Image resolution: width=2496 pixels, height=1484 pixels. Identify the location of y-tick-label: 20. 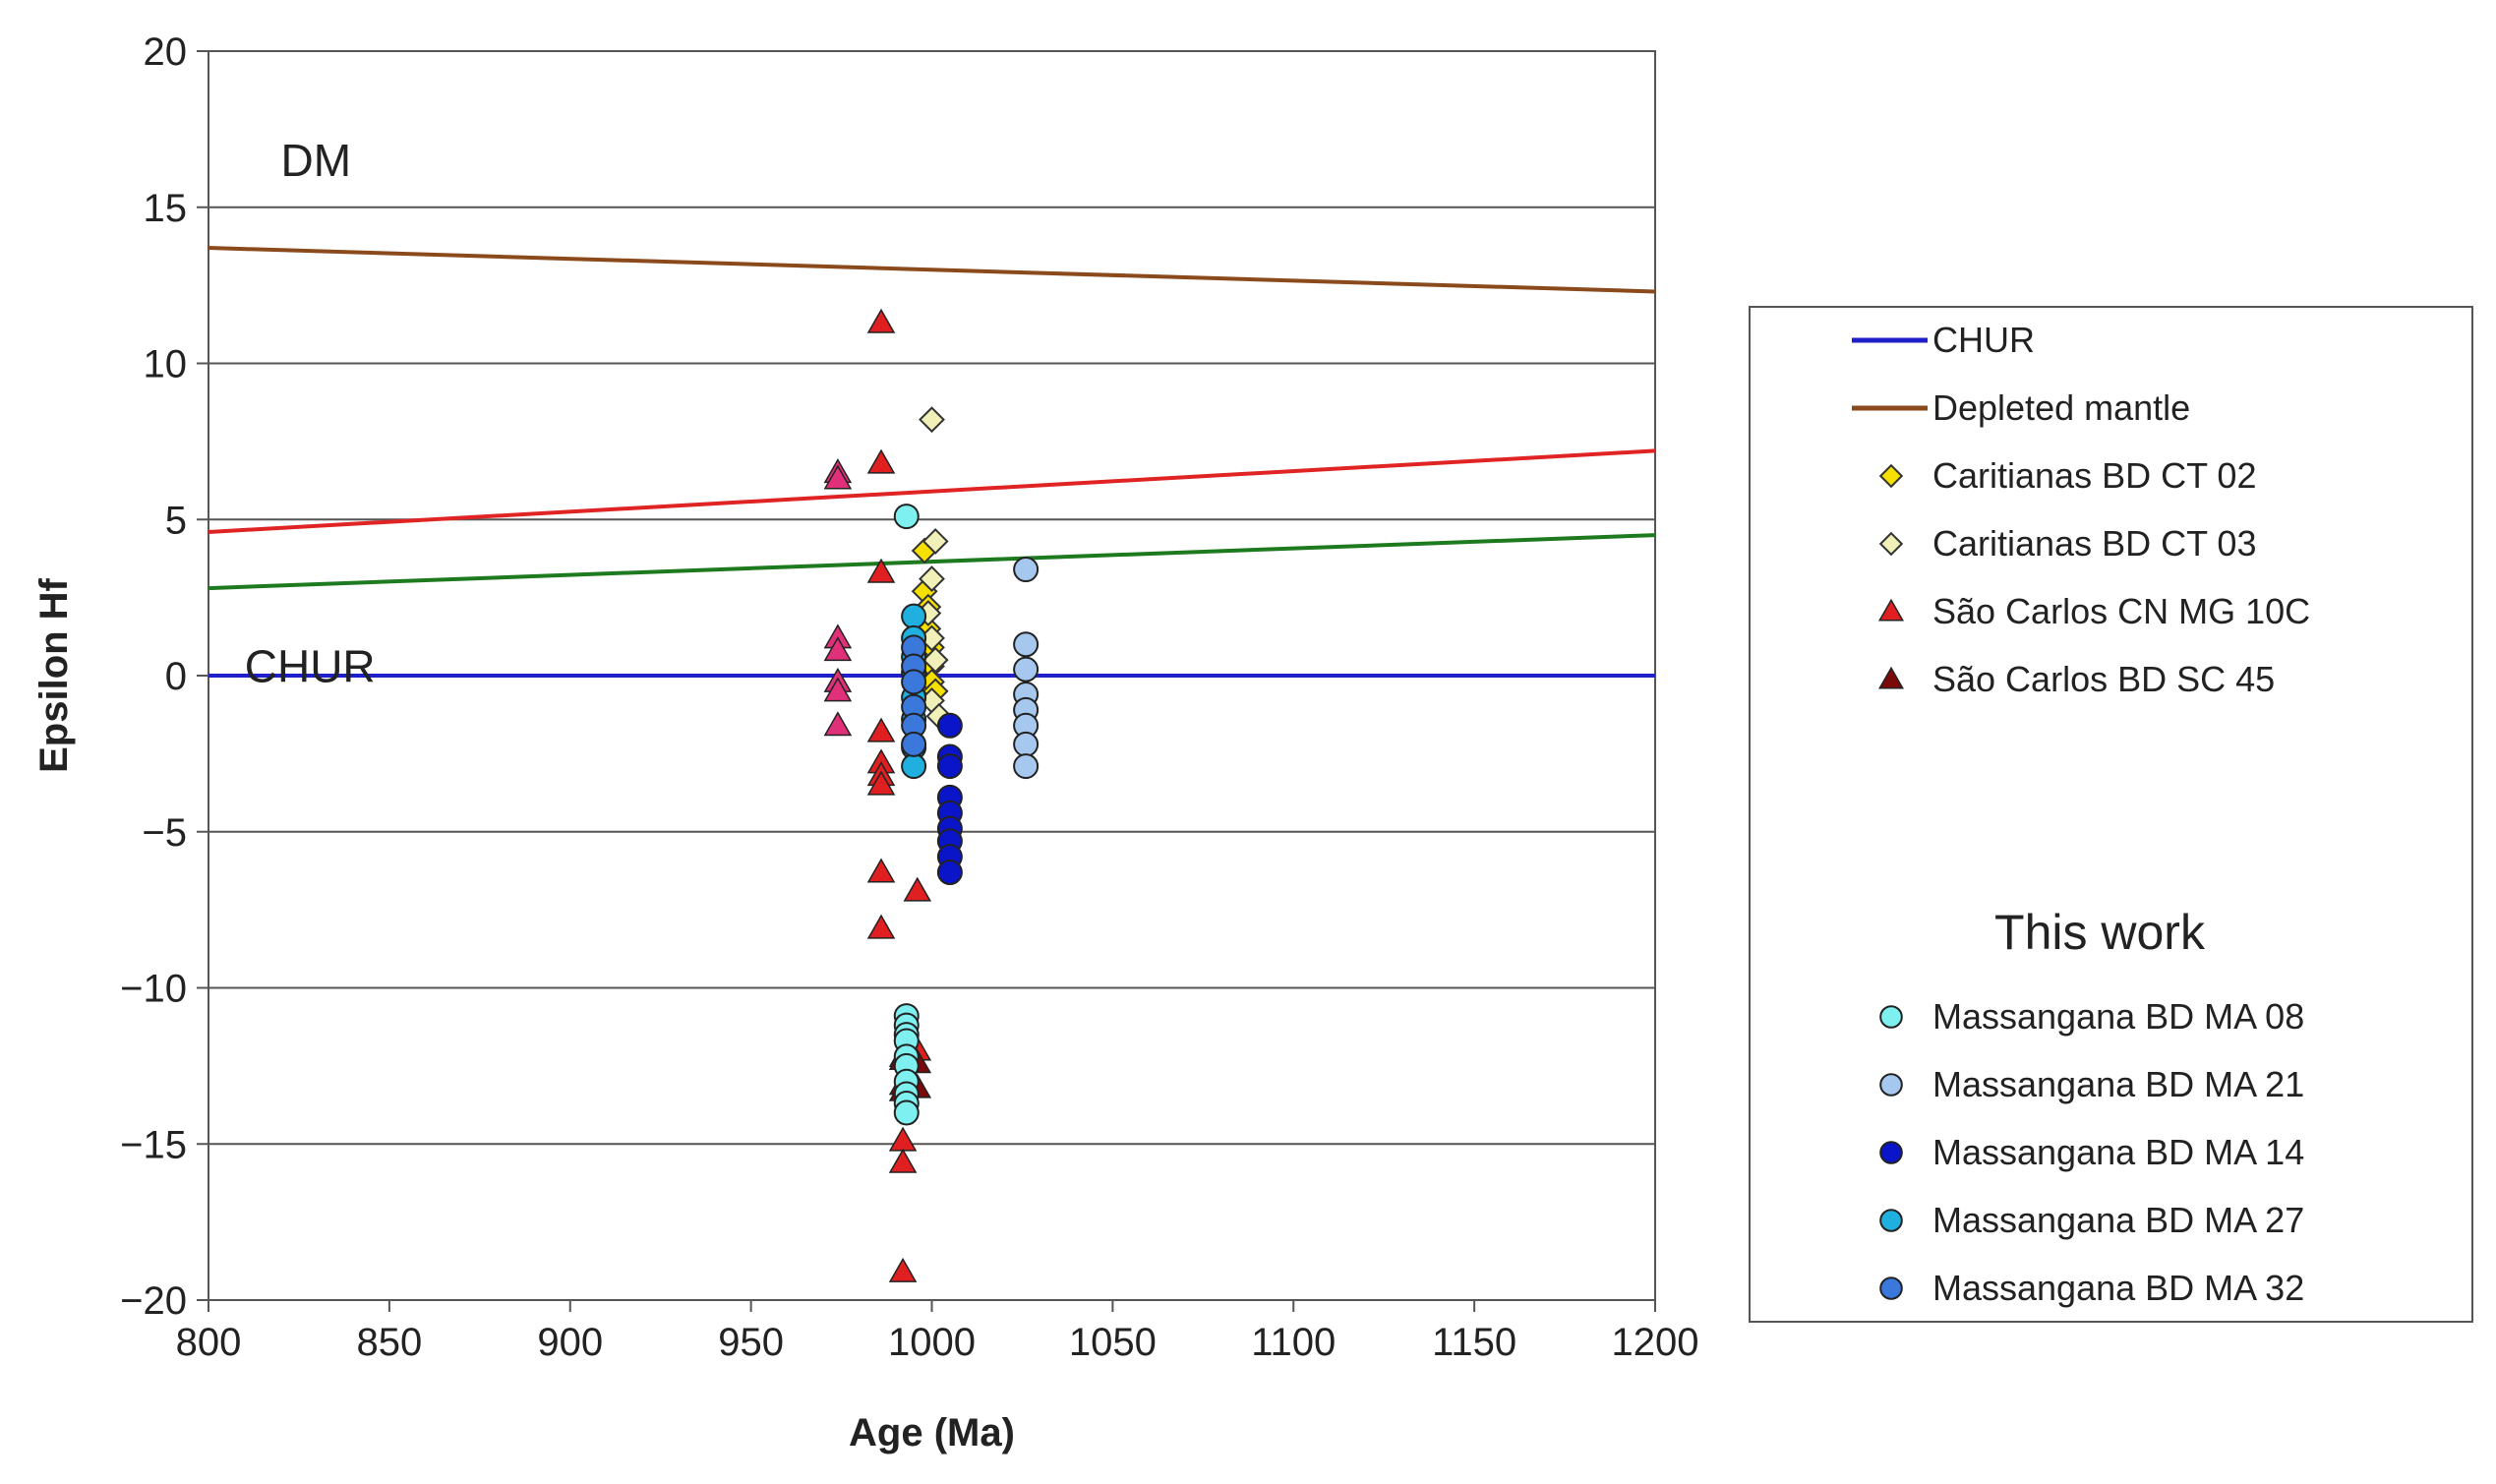
(166, 52).